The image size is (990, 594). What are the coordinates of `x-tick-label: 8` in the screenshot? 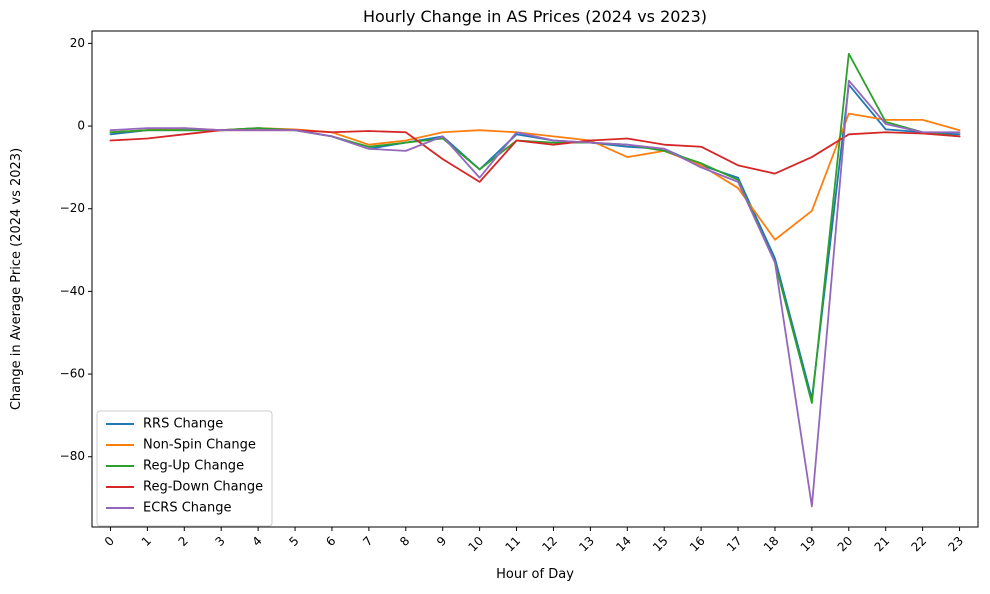 It's located at (404, 541).